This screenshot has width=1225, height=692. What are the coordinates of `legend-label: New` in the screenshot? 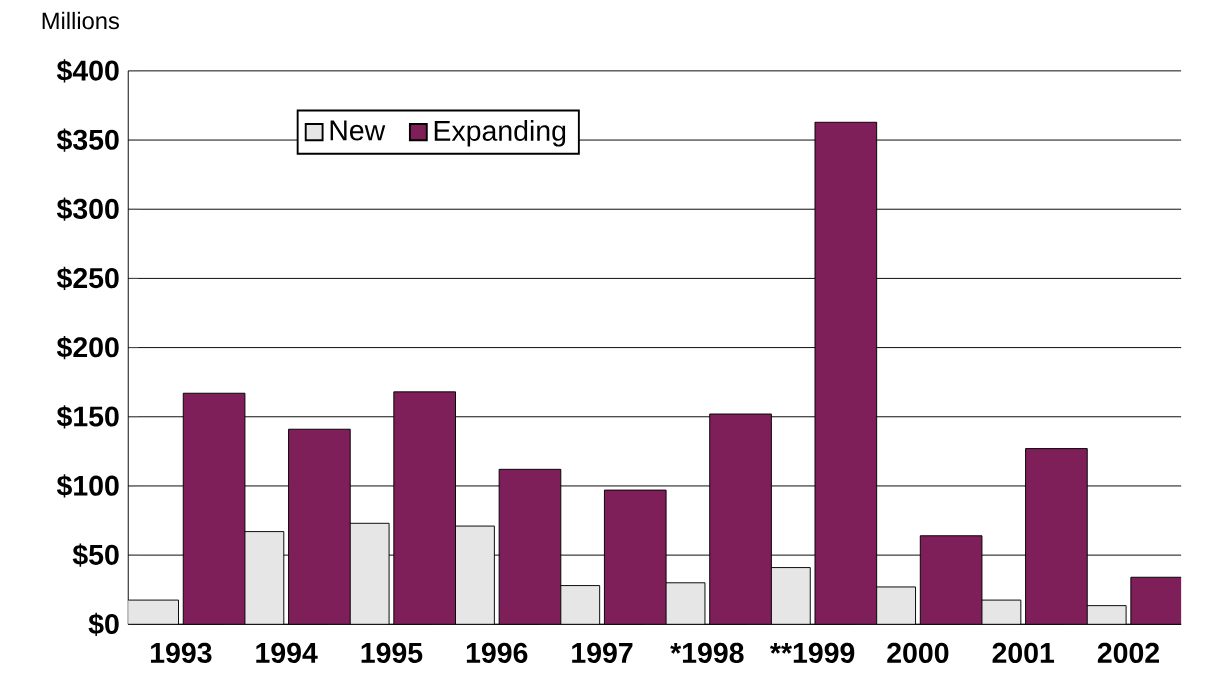 It's located at (358, 130).